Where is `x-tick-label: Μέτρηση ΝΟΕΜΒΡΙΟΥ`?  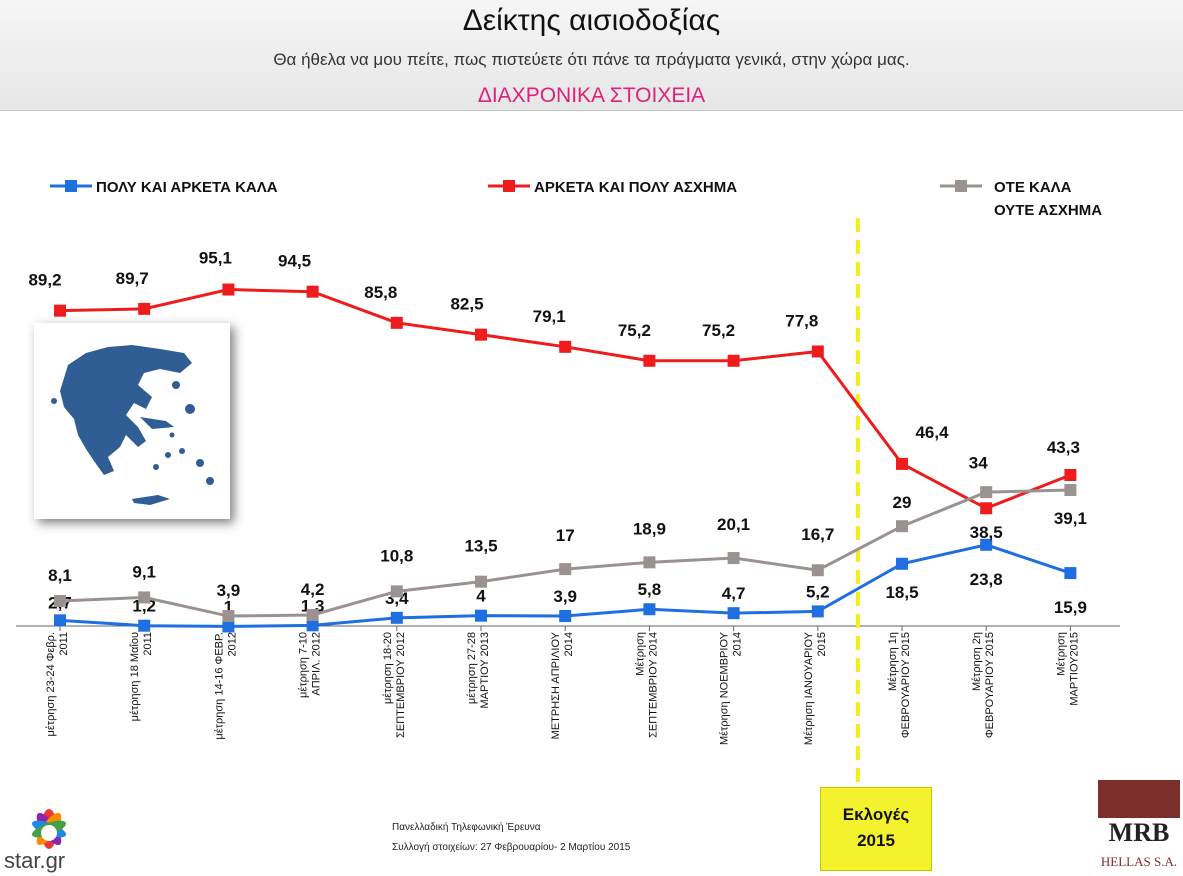 x-tick-label: Μέτρηση ΝΟΕΜΒΡΙΟΥ is located at coordinates (725, 688).